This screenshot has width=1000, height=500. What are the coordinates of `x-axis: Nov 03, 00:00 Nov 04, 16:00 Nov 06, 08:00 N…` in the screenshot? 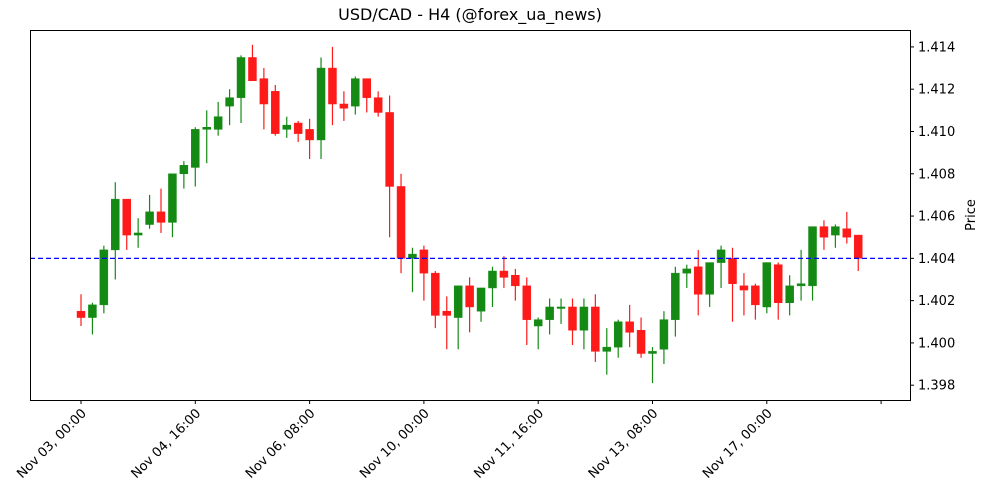 It's located at (448, 441).